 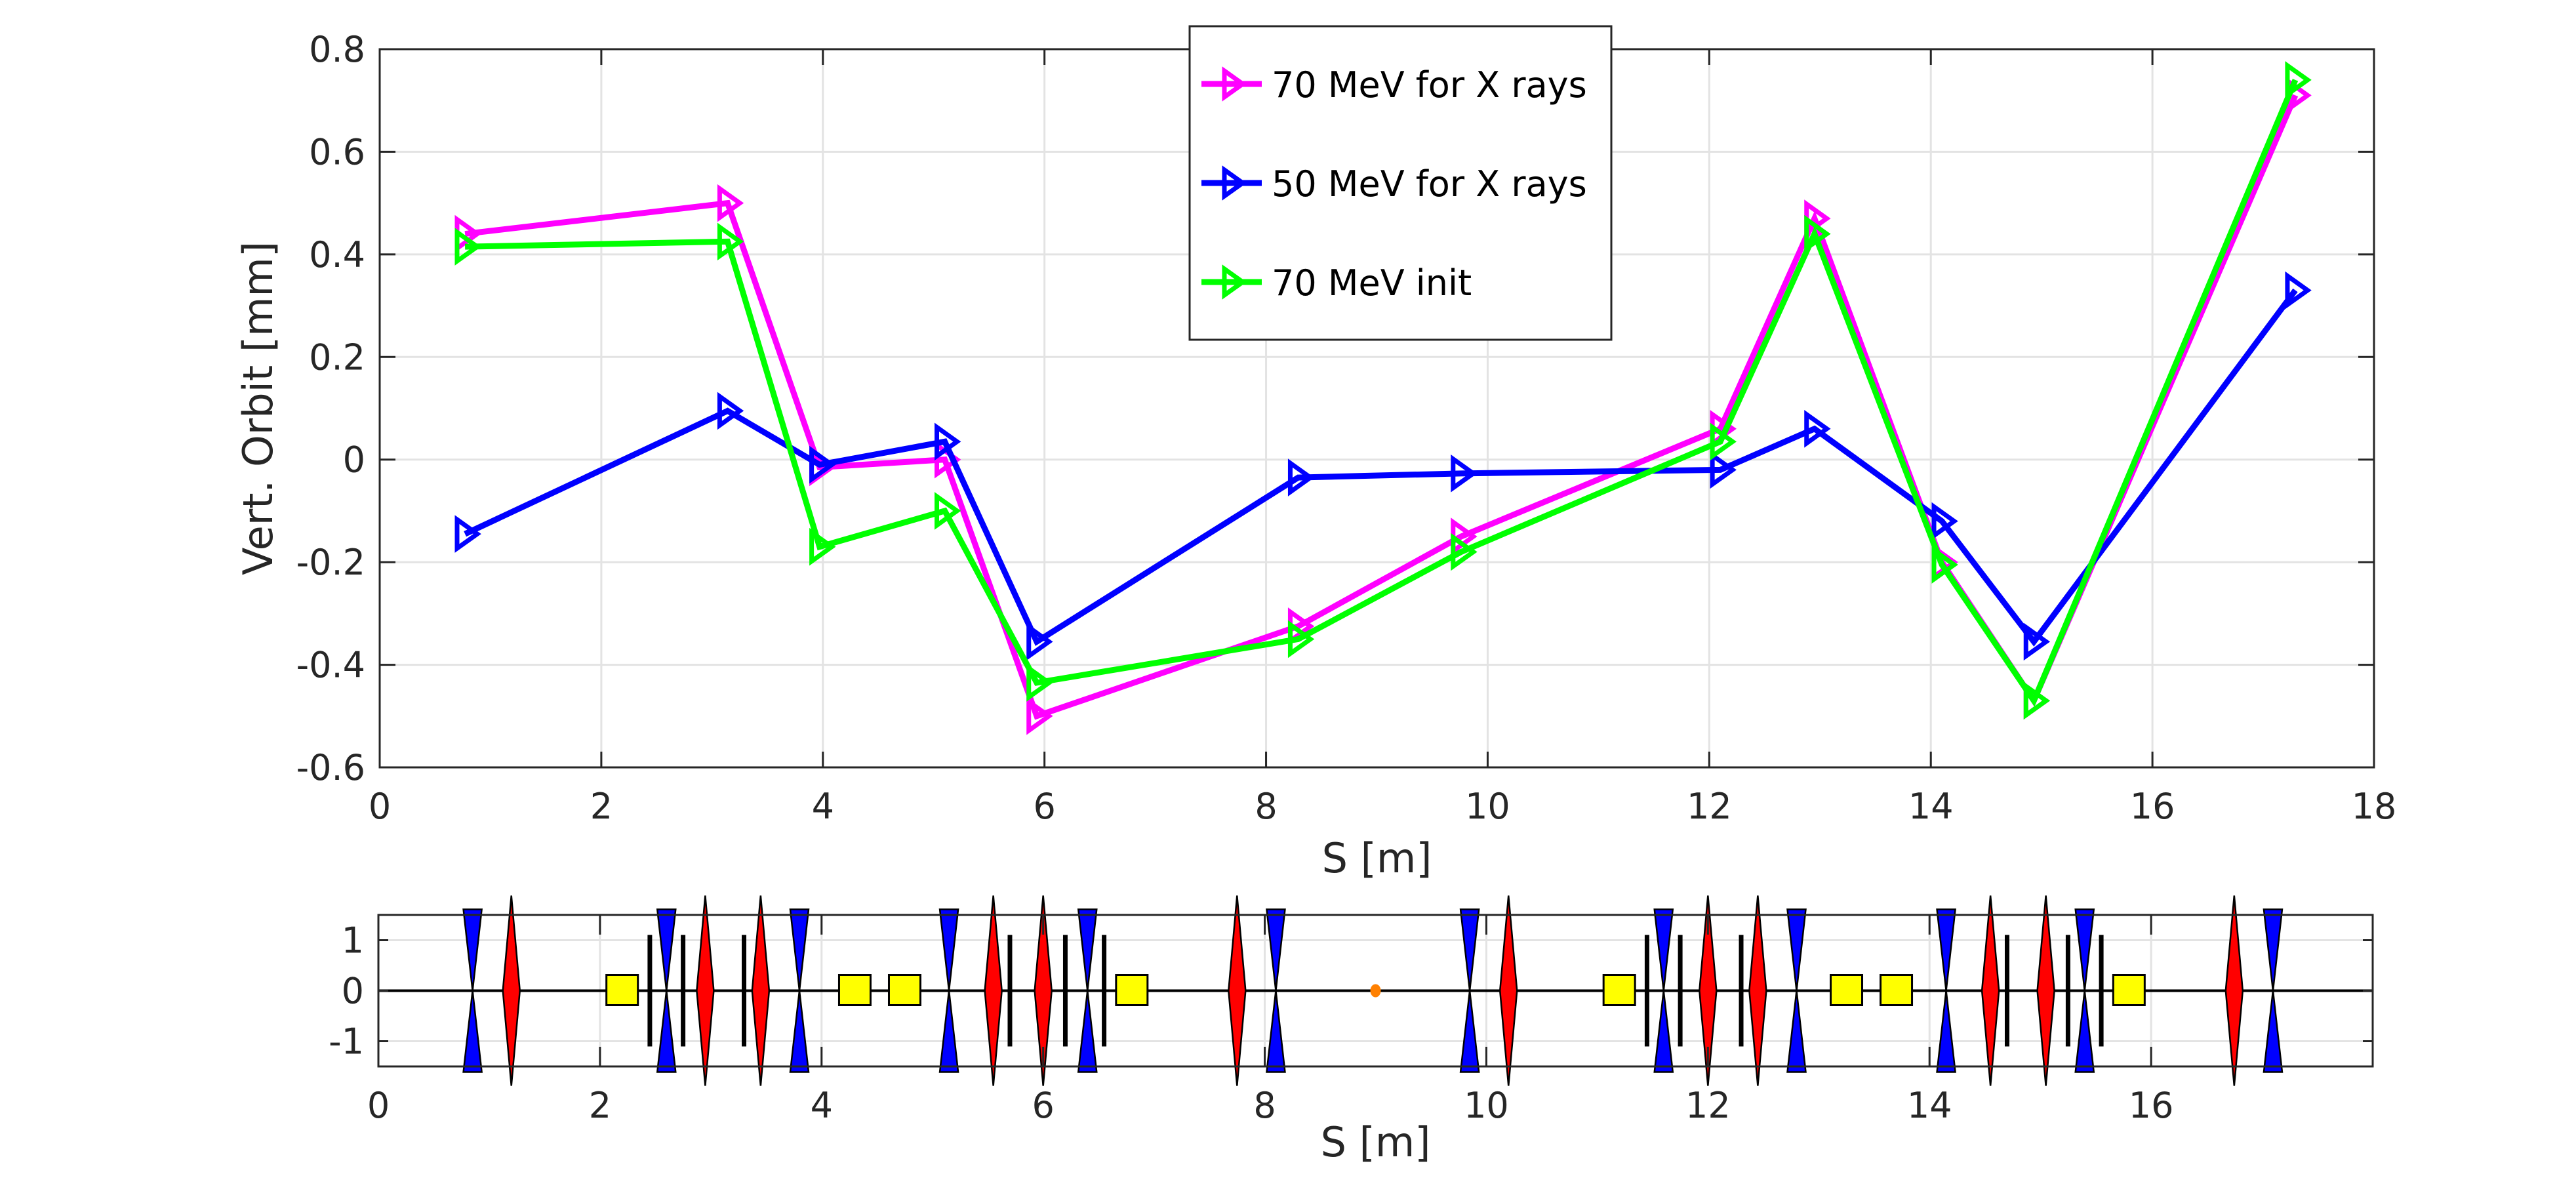 I want to click on y-tick-label: -0.2, so click(x=330, y=562).